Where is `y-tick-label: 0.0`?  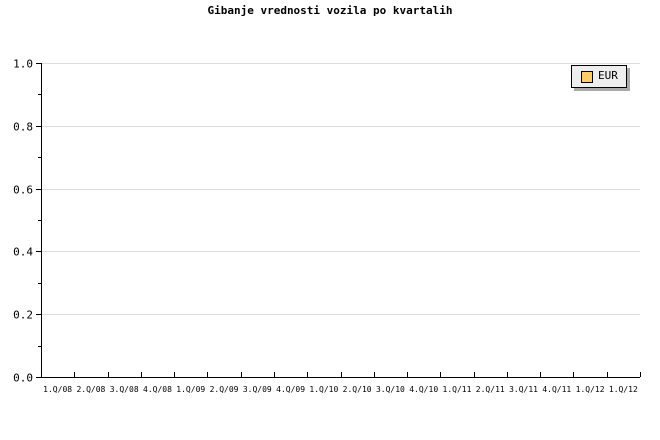 y-tick-label: 0.0 is located at coordinates (23, 378).